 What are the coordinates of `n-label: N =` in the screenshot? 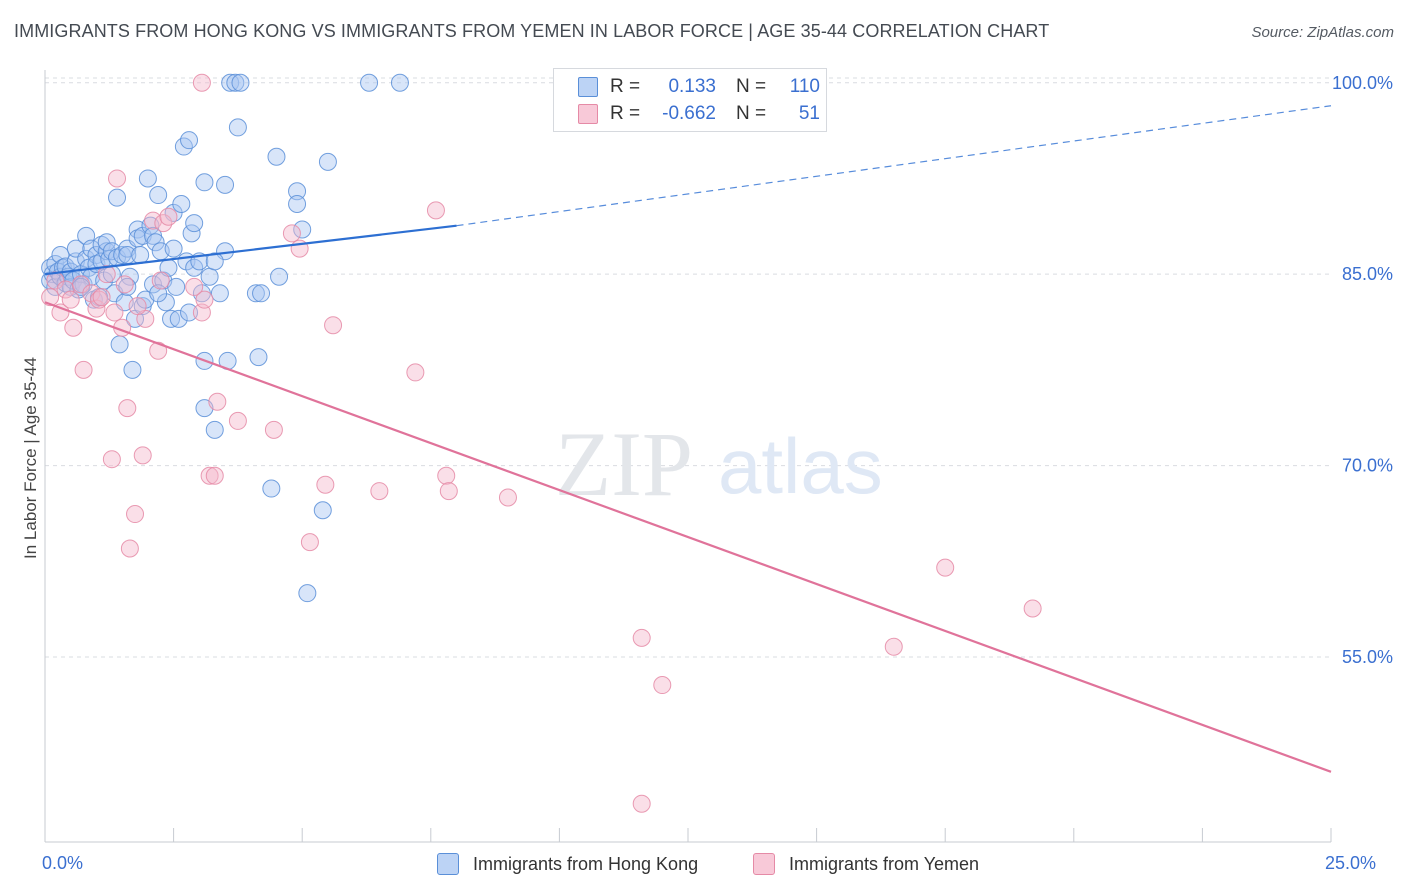 It's located at (751, 86).